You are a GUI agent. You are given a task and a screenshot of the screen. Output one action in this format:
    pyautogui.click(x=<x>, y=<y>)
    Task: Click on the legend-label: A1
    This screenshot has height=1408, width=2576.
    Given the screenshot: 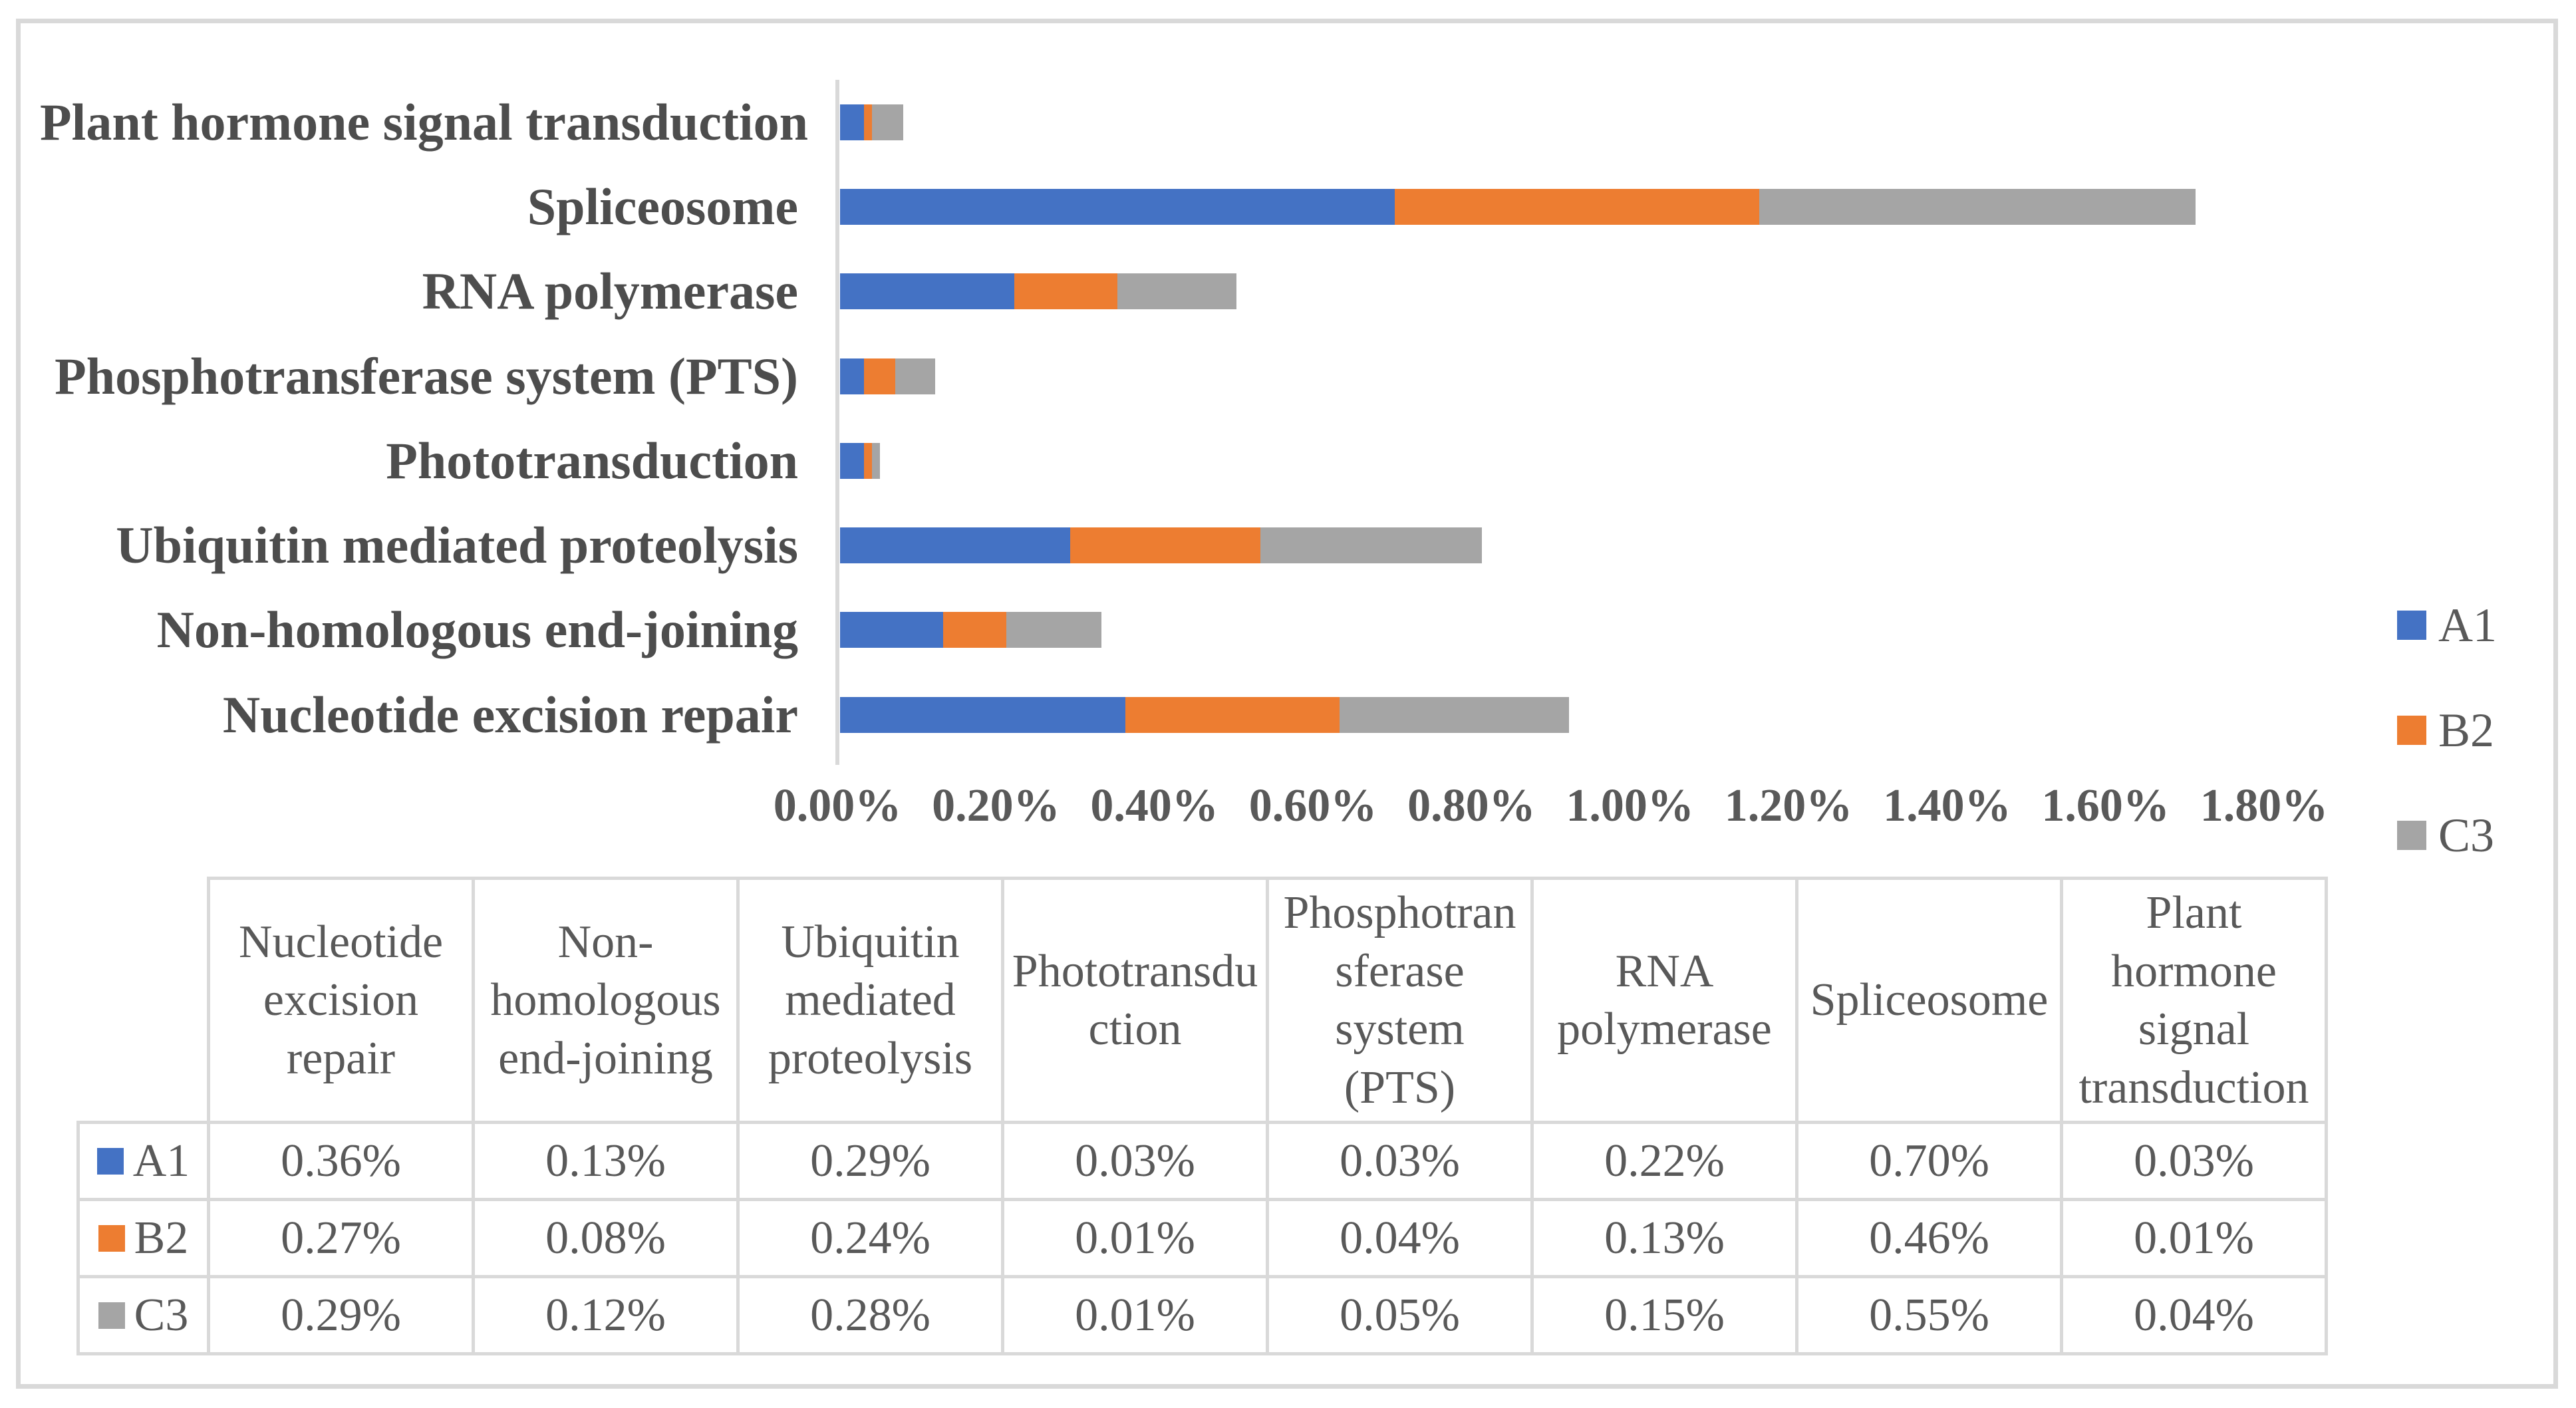 What is the action you would take?
    pyautogui.click(x=2467, y=625)
    